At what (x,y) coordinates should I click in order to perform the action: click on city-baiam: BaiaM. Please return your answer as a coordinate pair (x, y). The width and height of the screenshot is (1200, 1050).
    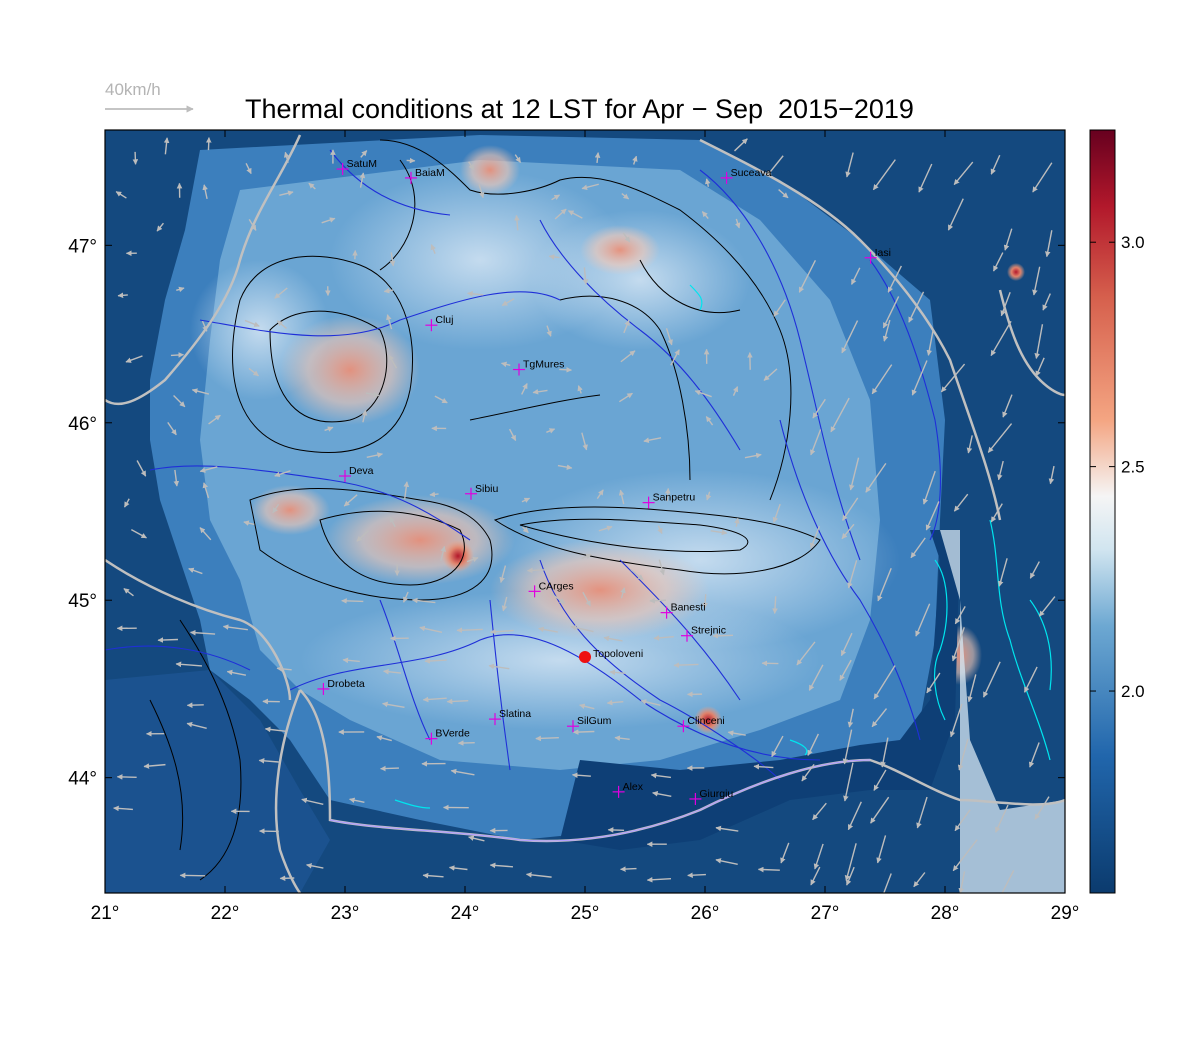
    Looking at the image, I should click on (425, 175).